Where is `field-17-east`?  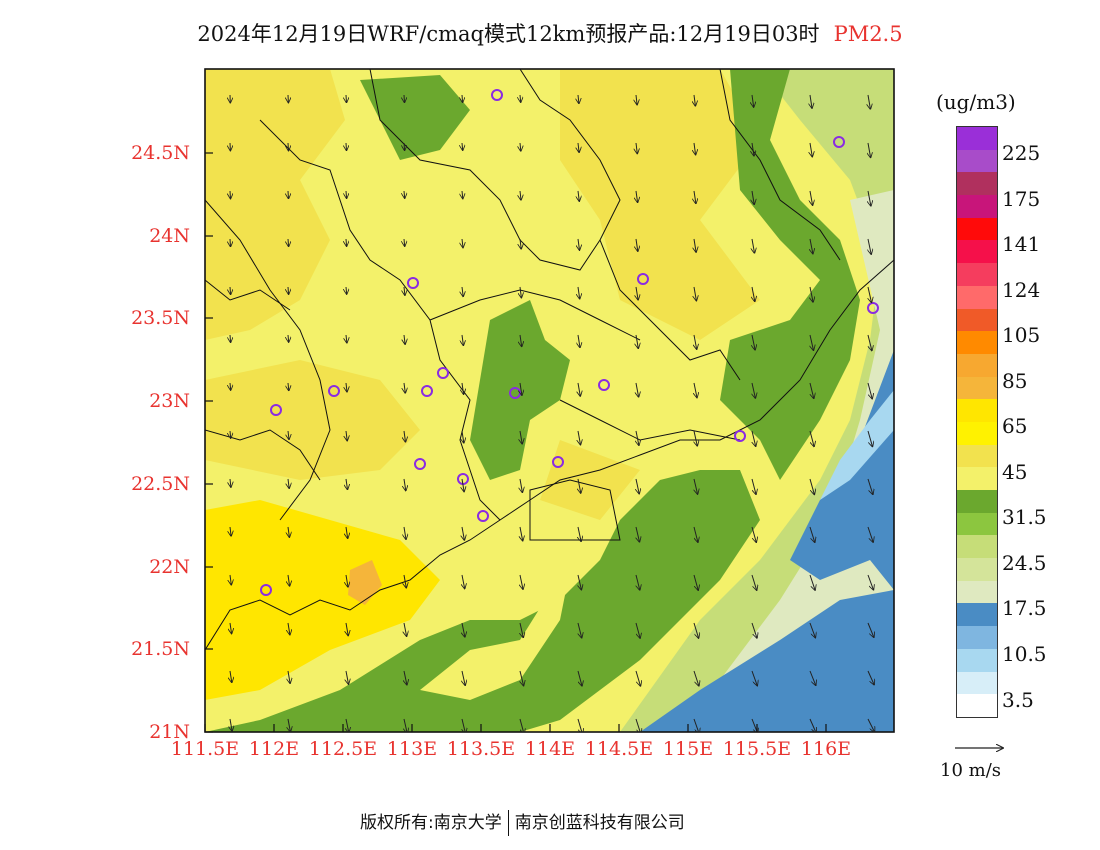 field-17-east is located at coordinates (787, 461).